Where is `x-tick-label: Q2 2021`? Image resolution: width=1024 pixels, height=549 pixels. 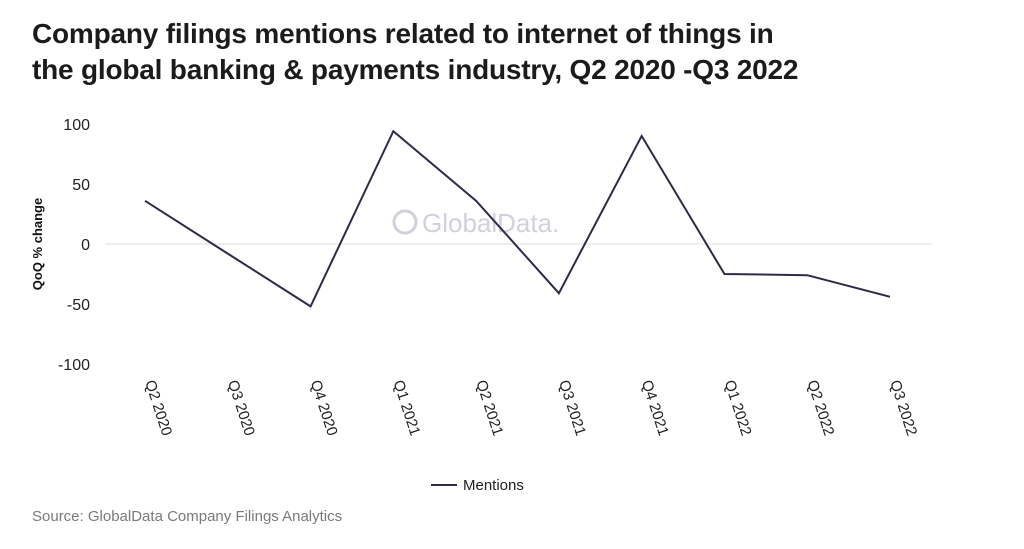
x-tick-label: Q2 2021 is located at coordinates (489, 408).